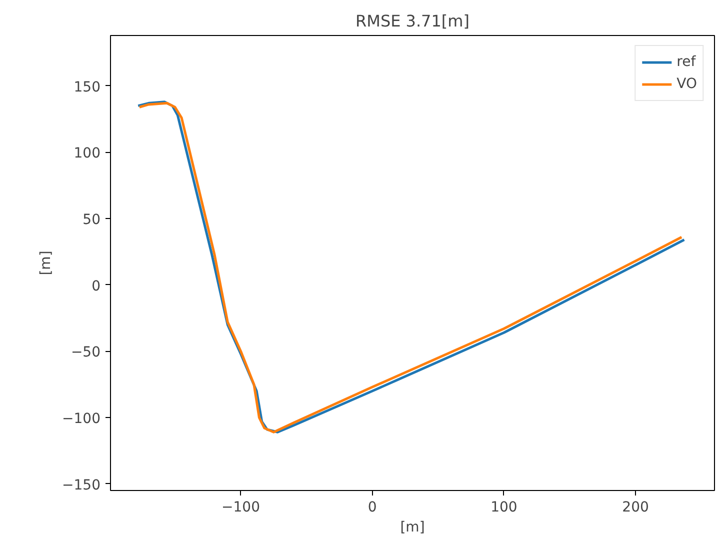  What do you see at coordinates (96, 286) in the screenshot?
I see `y-tick-label: 0` at bounding box center [96, 286].